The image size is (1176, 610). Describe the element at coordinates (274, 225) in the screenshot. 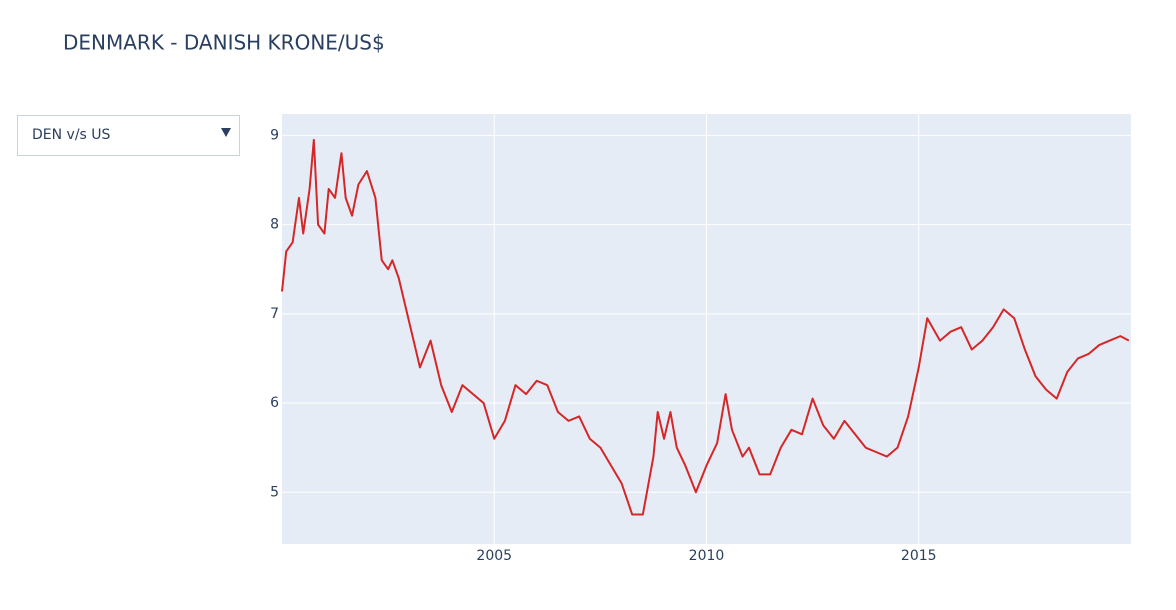

I see `y-tick-label: 8` at that location.